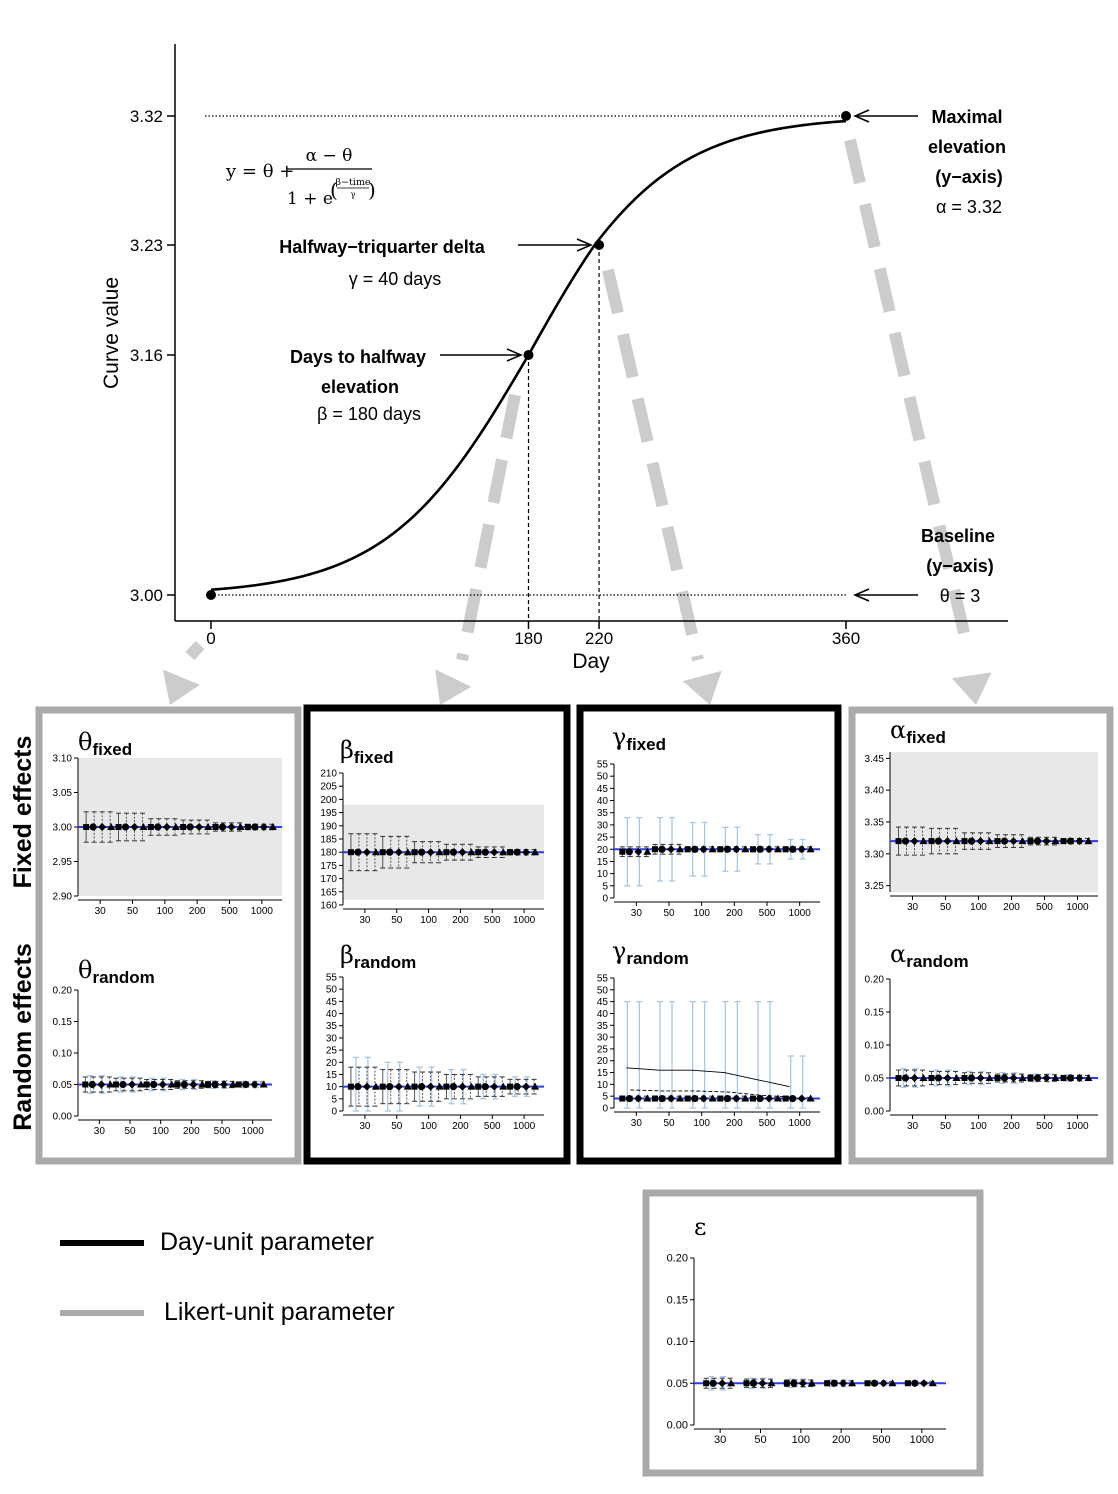 The height and width of the screenshot is (1494, 1118). I want to click on panel-y-tick-label: 0.00, so click(875, 1112).